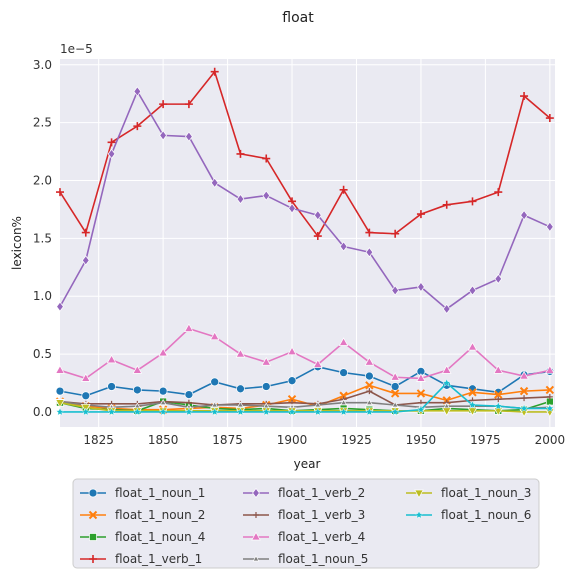 This screenshot has height=579, width=575. Describe the element at coordinates (421, 440) in the screenshot. I see `x-tick-label: 1950` at that location.